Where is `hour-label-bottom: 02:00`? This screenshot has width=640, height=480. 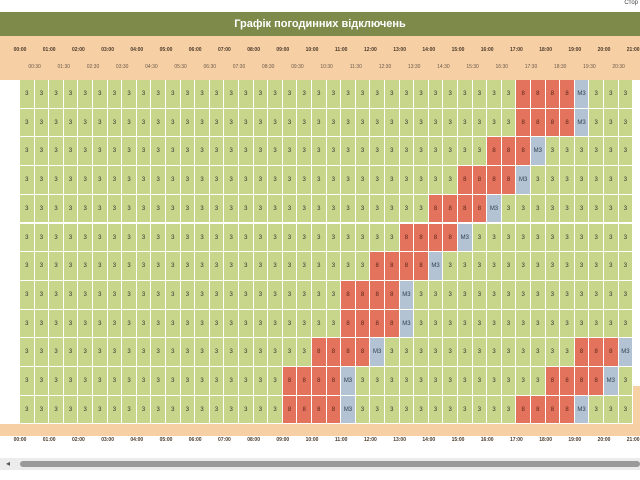 hour-label-bottom: 02:00 is located at coordinates (78, 440).